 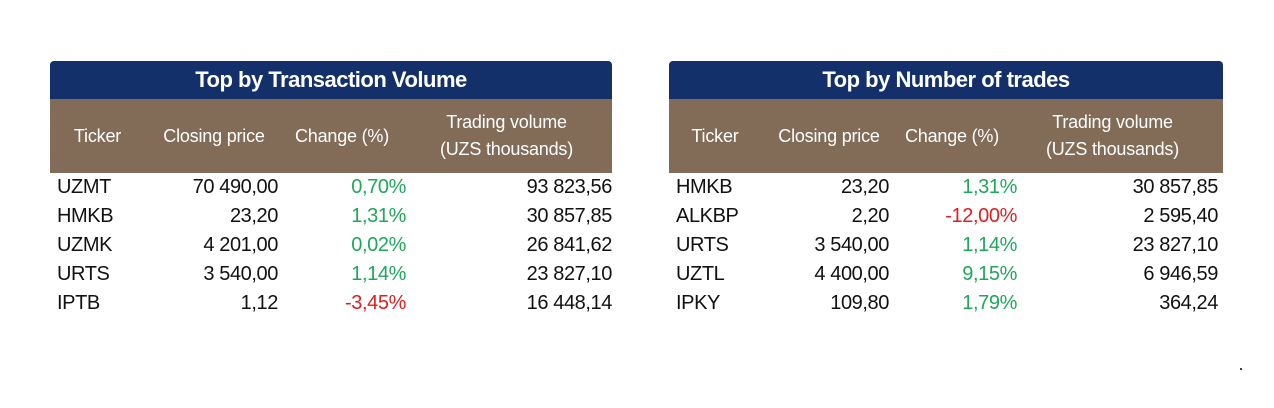 What do you see at coordinates (569, 187) in the screenshot?
I see `volume-cell: 93 823,56` at bounding box center [569, 187].